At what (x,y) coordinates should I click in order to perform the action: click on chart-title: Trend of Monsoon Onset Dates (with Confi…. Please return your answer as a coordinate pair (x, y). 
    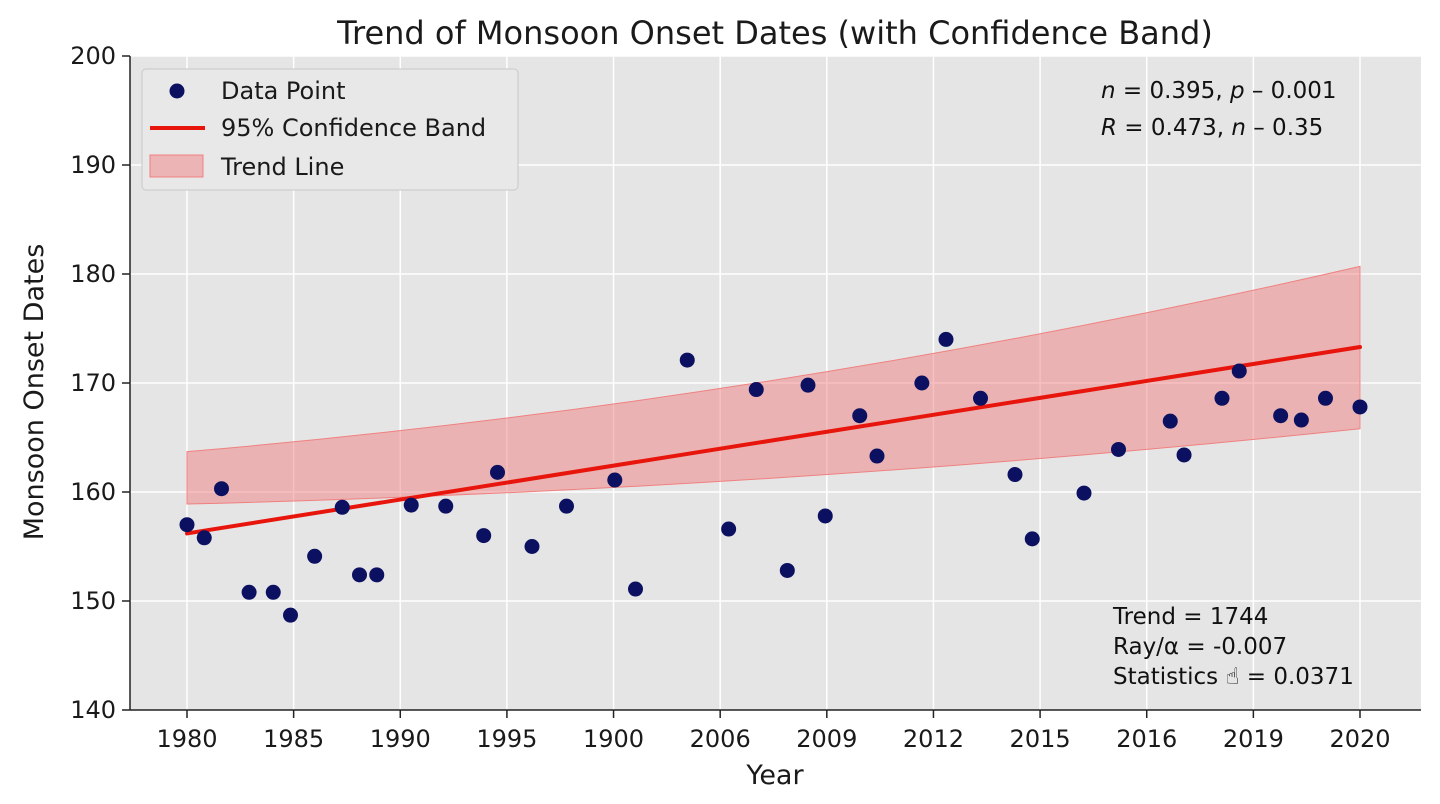
    Looking at the image, I should click on (774, 33).